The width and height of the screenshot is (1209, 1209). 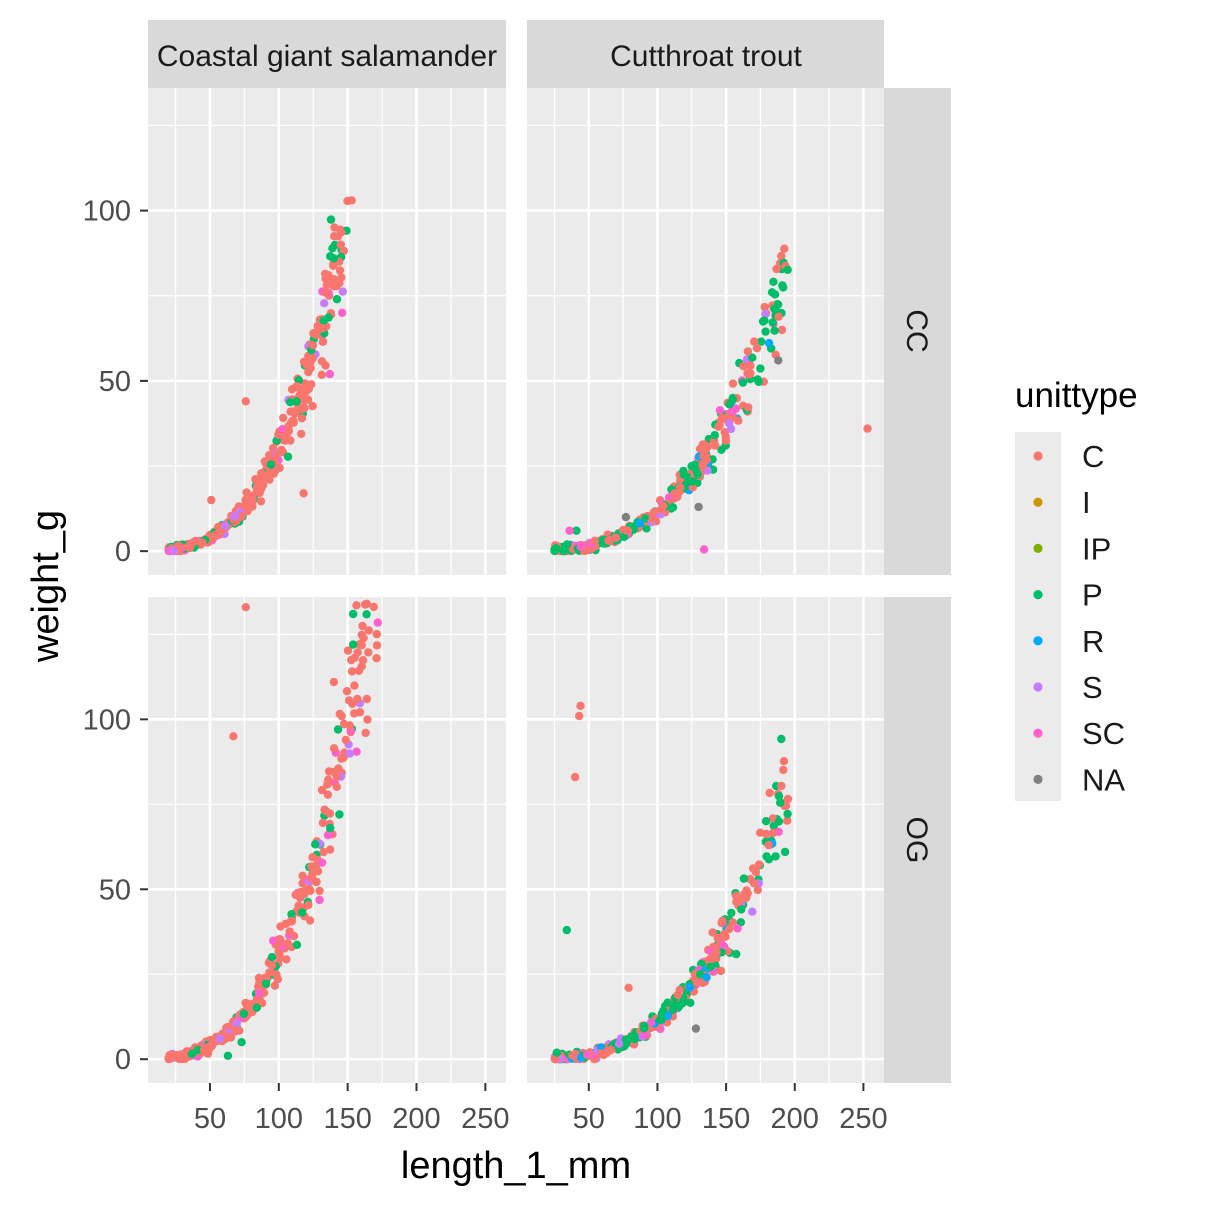 I want to click on y-tick-label: 100, so click(x=107, y=212).